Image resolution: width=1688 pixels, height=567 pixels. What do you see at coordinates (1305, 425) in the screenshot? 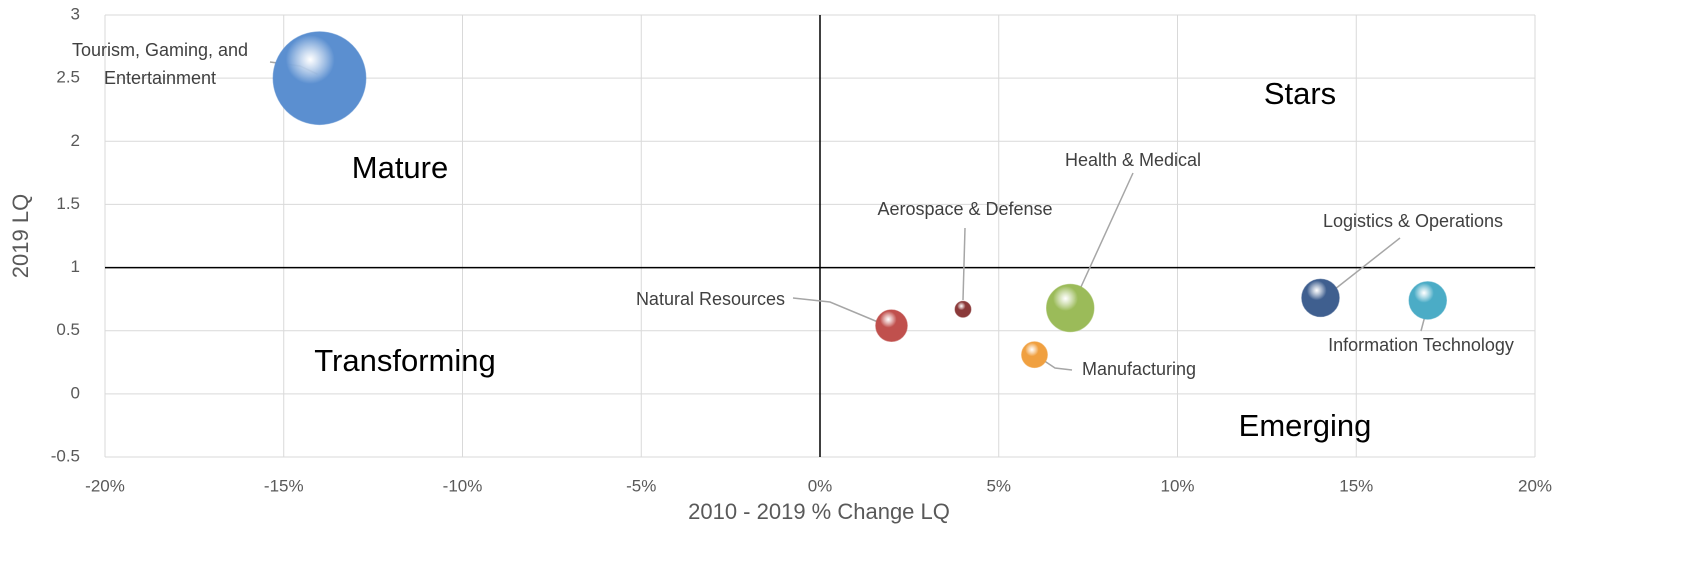
I see `quadrant-label: Emerging` at bounding box center [1305, 425].